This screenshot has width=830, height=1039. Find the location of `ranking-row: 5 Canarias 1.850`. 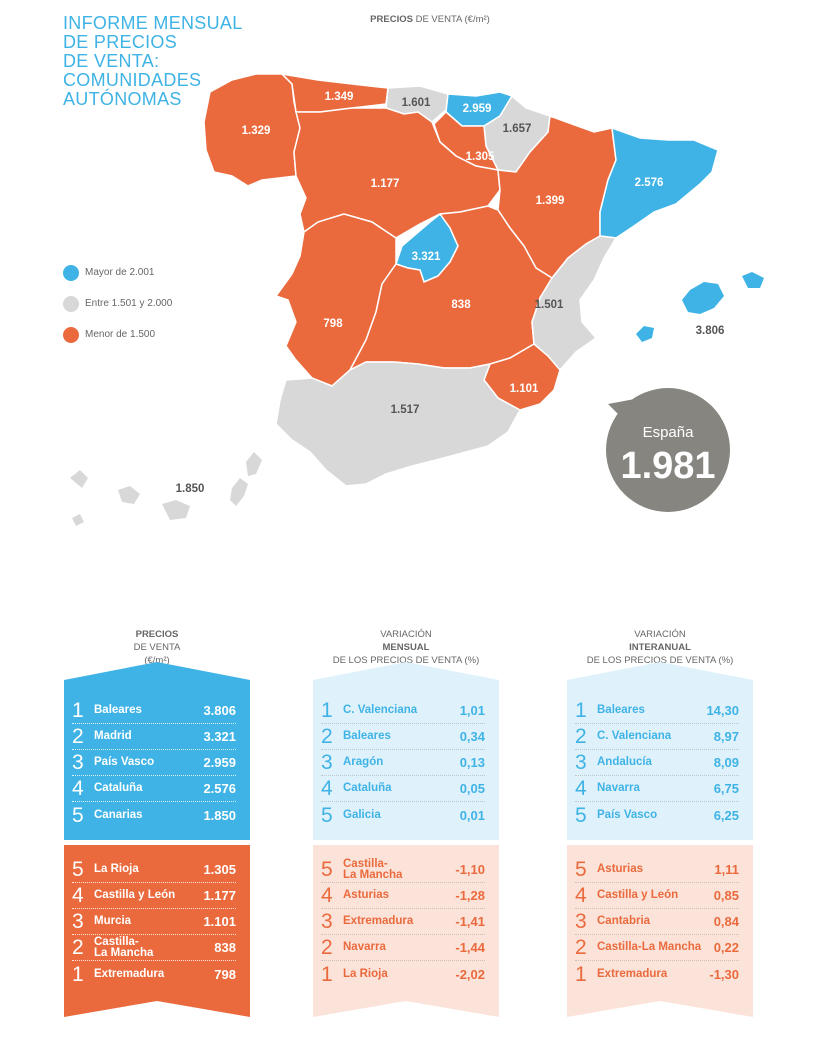

ranking-row: 5 Canarias 1.850 is located at coordinates (154, 815).